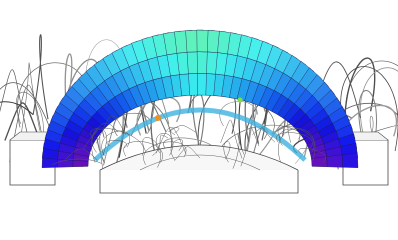 The height and width of the screenshot is (240, 398). I want to click on center-dome-inner, so click(200, 162).